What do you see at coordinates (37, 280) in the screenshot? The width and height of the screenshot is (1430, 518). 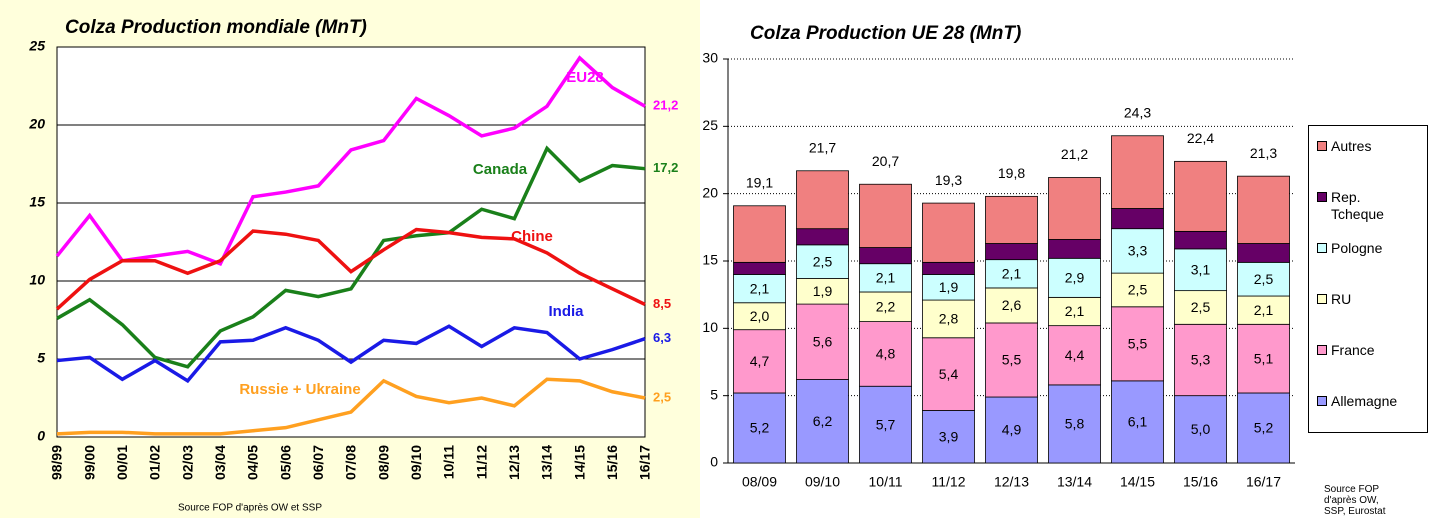 I see `y-tick-label: 10` at bounding box center [37, 280].